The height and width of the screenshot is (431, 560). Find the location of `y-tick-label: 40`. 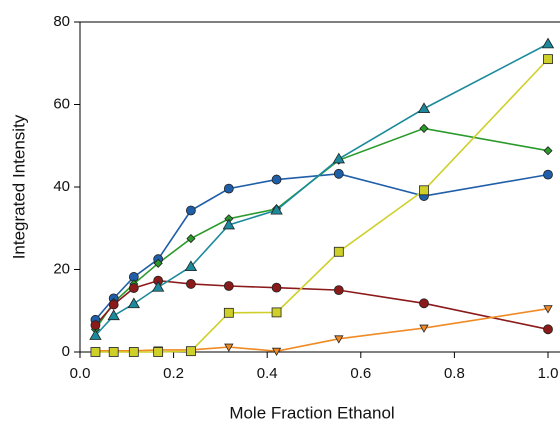

y-tick-label: 40 is located at coordinates (61, 186).